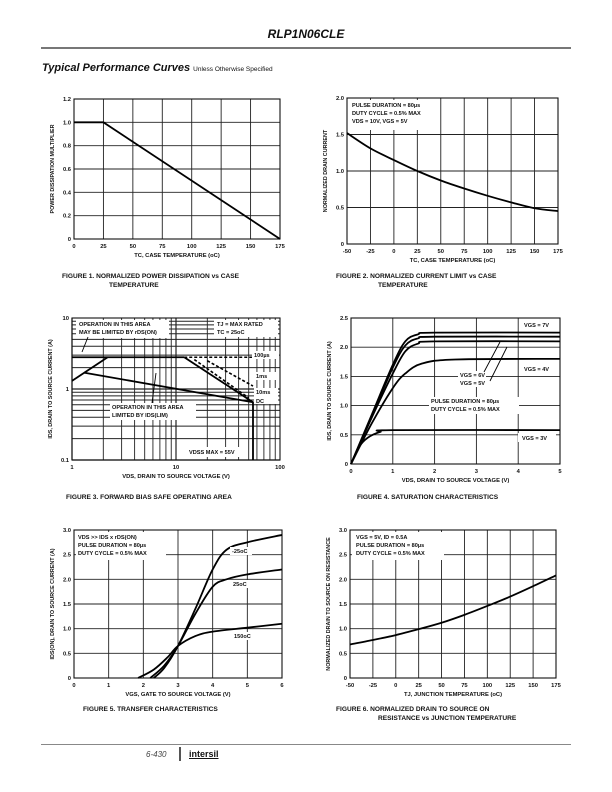 Image resolution: width=612 pixels, height=792 pixels. Describe the element at coordinates (536, 370) in the screenshot. I see `annotation: VGS = 4V` at that location.